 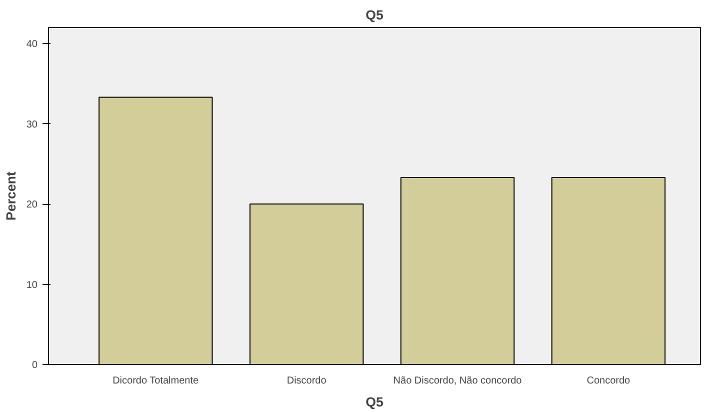 What do you see at coordinates (32, 124) in the screenshot?
I see `y-tick-label: 30` at bounding box center [32, 124].